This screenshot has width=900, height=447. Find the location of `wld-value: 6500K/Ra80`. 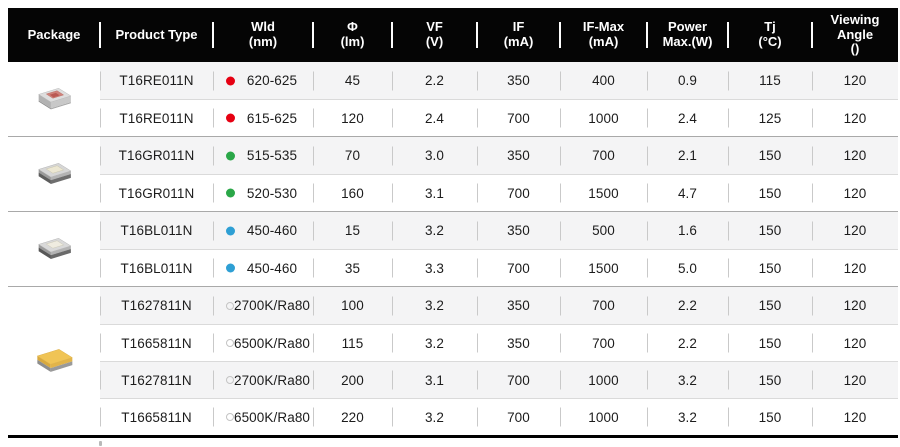

wld-value: 6500K/Ra80 is located at coordinates (272, 417).